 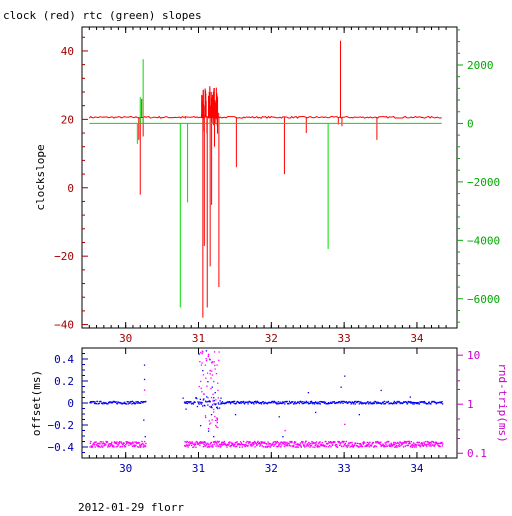 I want to click on top-left-tick-label: −20, so click(x=64, y=256).